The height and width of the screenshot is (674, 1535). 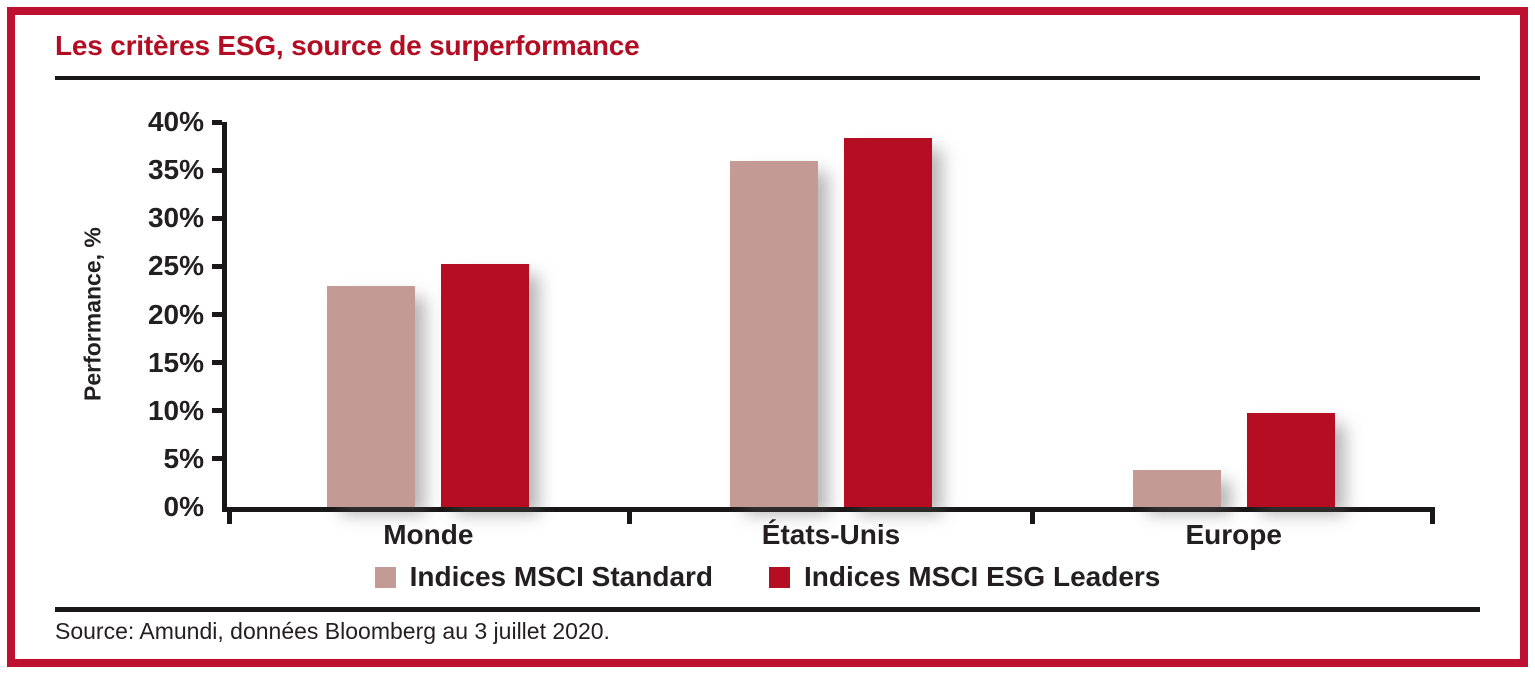 I want to click on bar-esg-leaders-europe, so click(x=1290, y=459).